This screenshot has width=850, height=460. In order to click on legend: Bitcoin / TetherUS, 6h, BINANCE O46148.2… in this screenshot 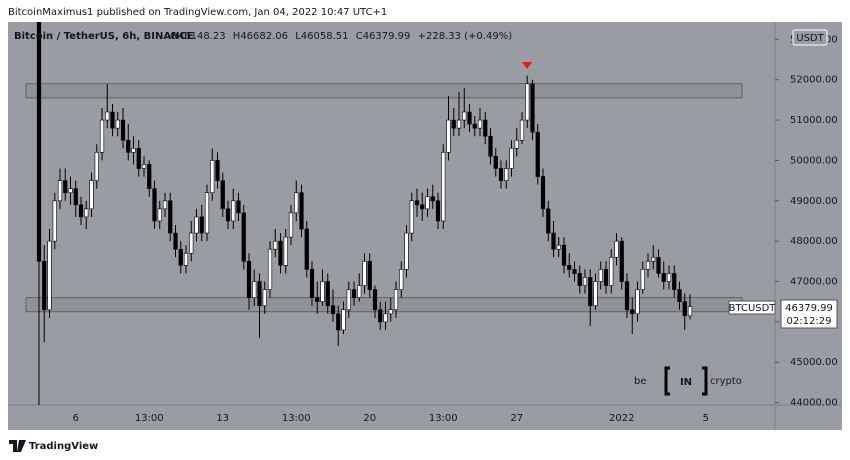, I will do `click(263, 36)`.